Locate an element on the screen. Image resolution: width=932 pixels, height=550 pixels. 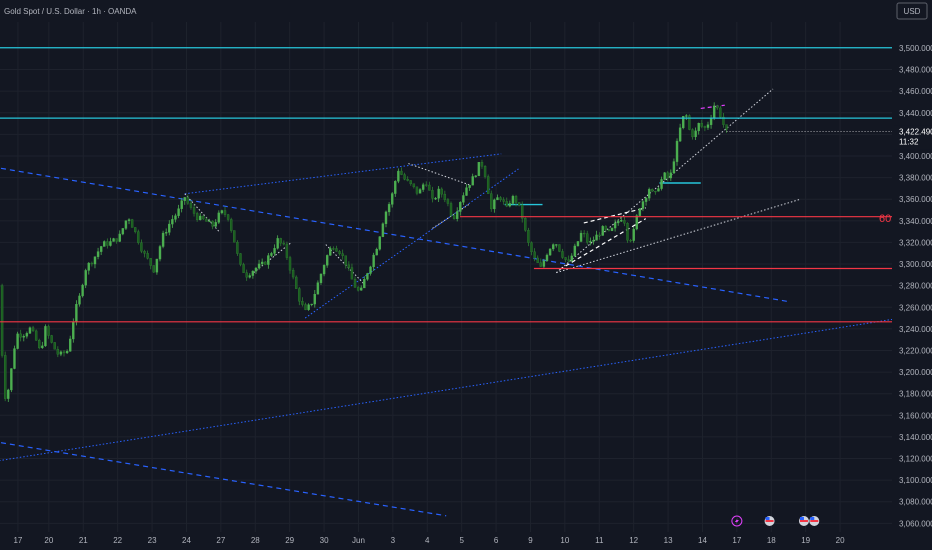
time-tick-label: 13 is located at coordinates (668, 540).